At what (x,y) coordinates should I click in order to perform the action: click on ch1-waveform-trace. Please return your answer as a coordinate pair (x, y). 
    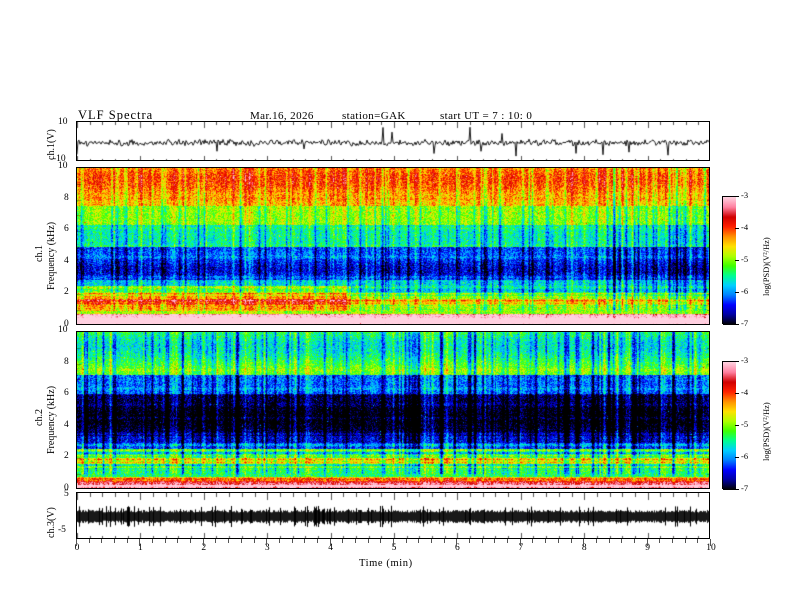
    Looking at the image, I should click on (393, 141).